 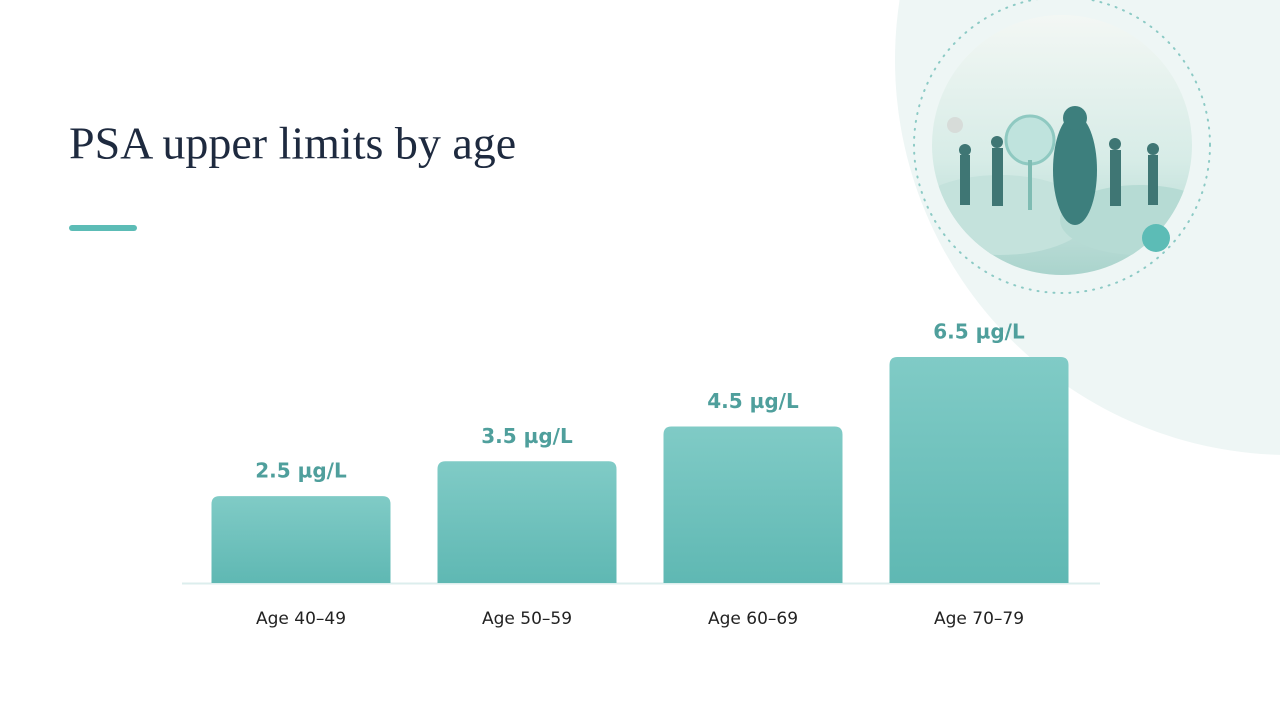 I want to click on value-label: 3.5 µg/L, so click(x=527, y=436).